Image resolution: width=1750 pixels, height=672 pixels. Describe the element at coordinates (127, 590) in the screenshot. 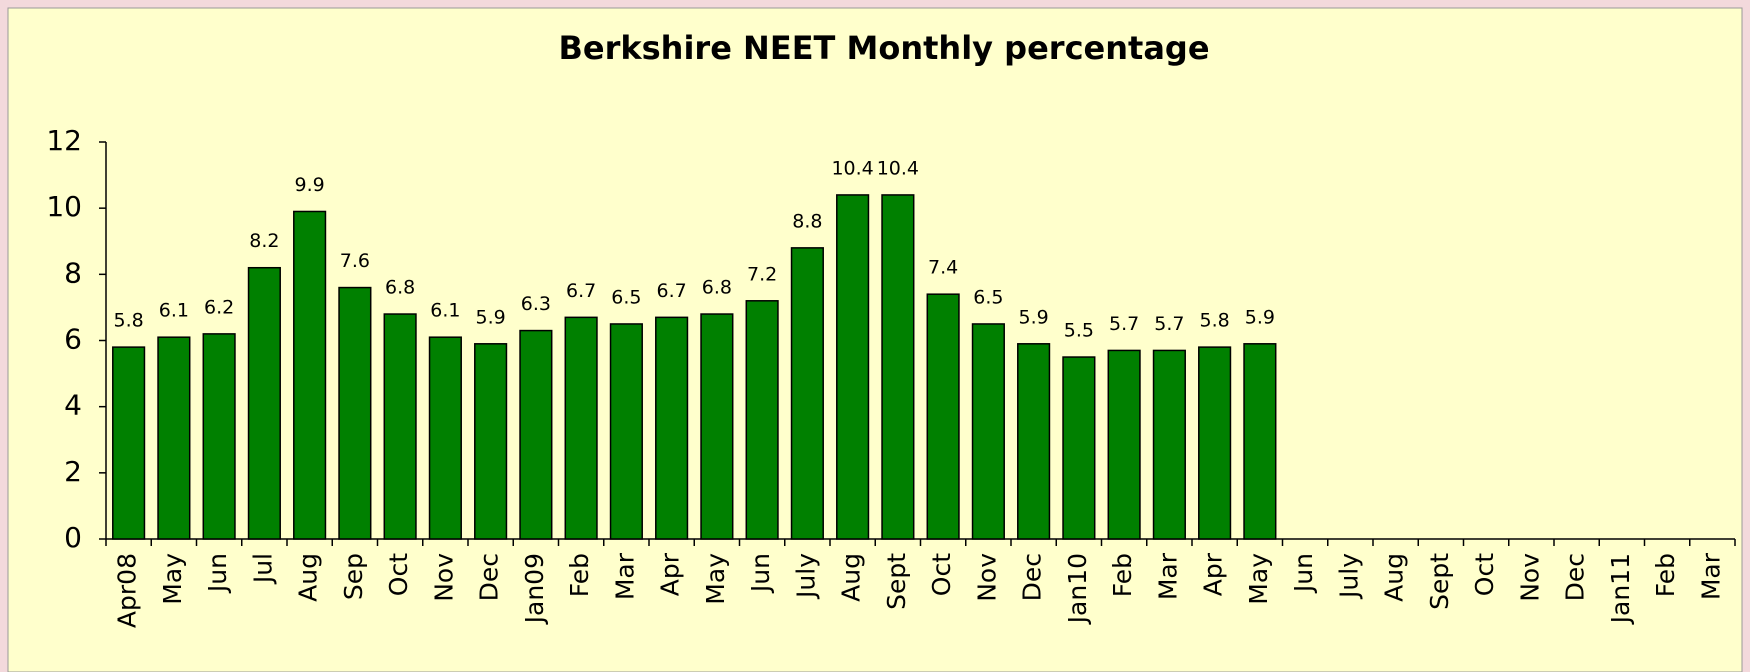

I see `x-tick-label: Apr08` at that location.